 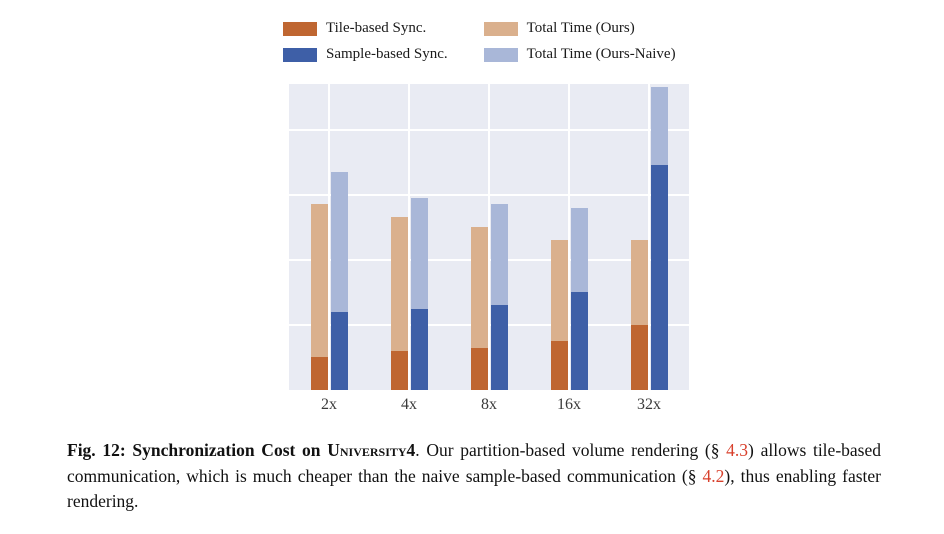 What do you see at coordinates (500, 54) in the screenshot?
I see `total-naive-swatch` at bounding box center [500, 54].